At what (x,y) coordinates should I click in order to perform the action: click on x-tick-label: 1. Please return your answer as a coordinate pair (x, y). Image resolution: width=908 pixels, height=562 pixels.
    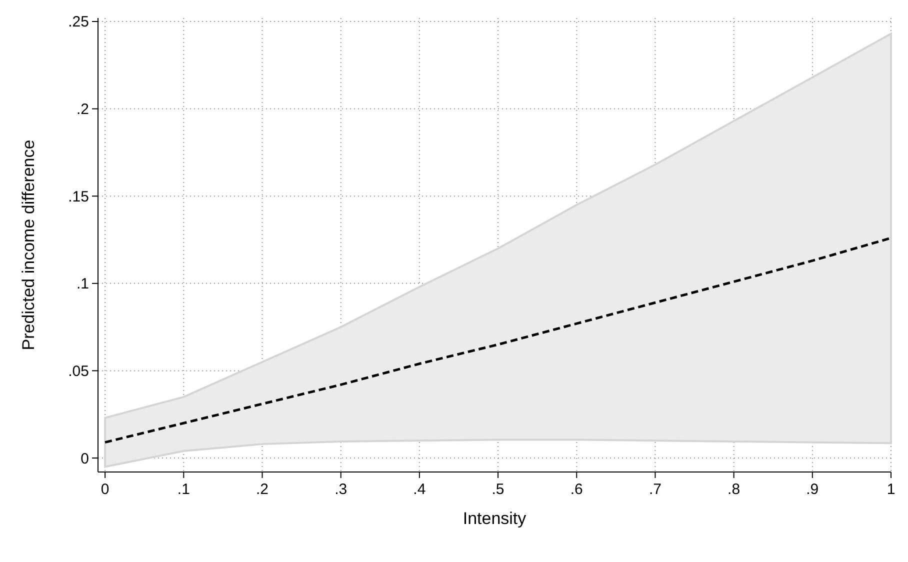
    Looking at the image, I should click on (891, 489).